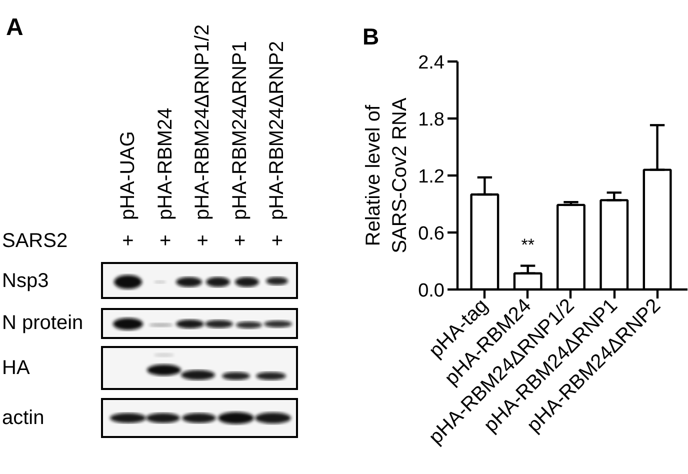 The height and width of the screenshot is (474, 688). I want to click on annotation: **, so click(528, 244).